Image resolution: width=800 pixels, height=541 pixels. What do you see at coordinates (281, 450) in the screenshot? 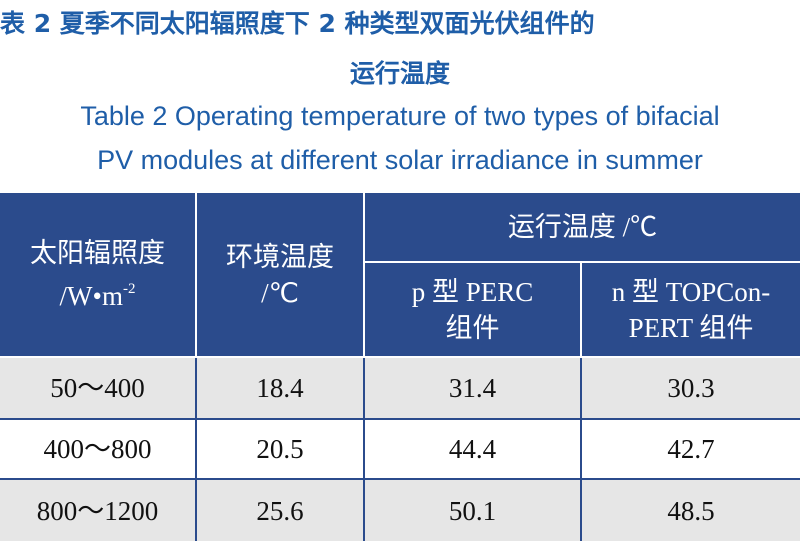
I see `table-cell: 20.5` at bounding box center [281, 450].